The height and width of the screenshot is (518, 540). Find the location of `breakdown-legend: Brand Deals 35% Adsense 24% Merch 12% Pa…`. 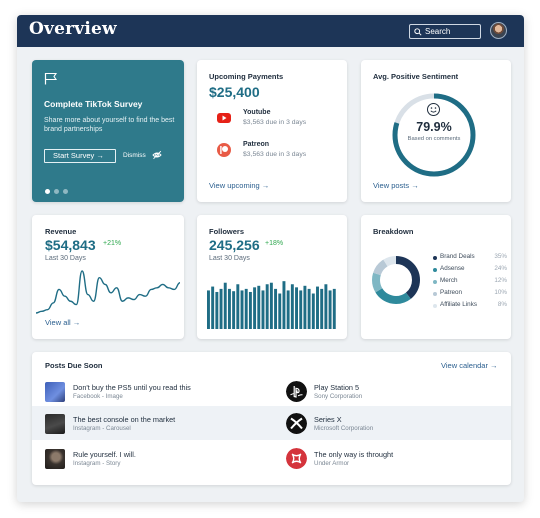

breakdown-legend: Brand Deals 35% Adsense 24% Merch 12% Pa… is located at coordinates (470, 283).